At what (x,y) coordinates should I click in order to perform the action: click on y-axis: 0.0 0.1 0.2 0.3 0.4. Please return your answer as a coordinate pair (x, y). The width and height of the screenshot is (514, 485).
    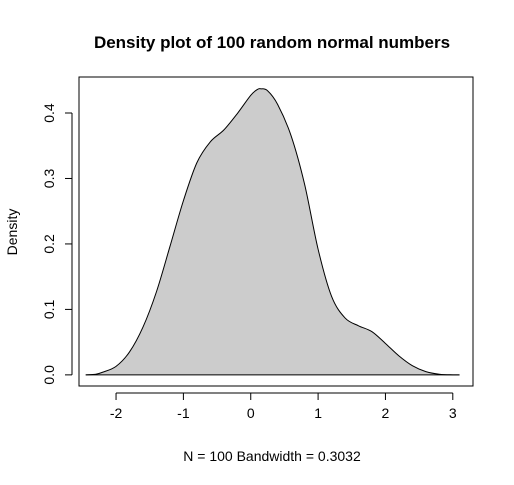
    Looking at the image, I should click on (57, 244).